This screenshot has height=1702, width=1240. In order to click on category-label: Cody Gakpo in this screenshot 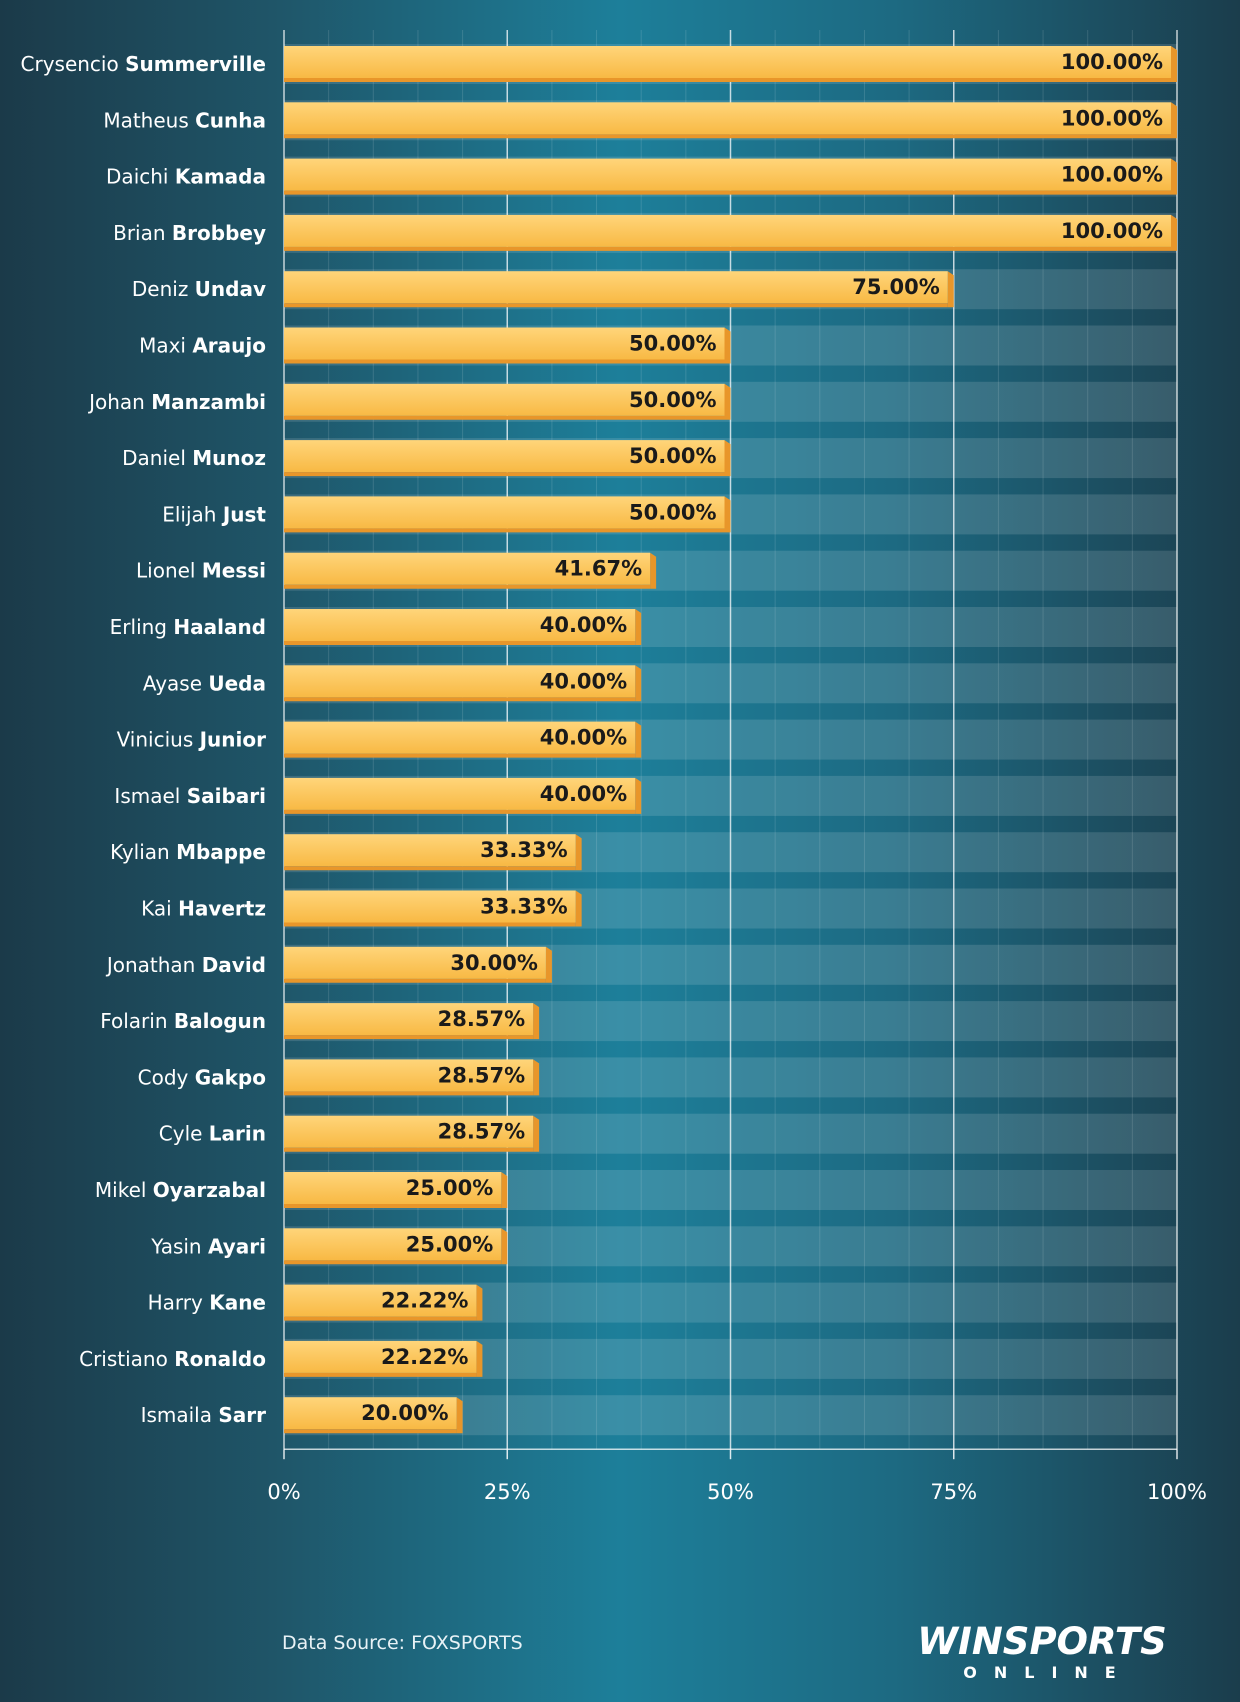, I will do `click(202, 1077)`.